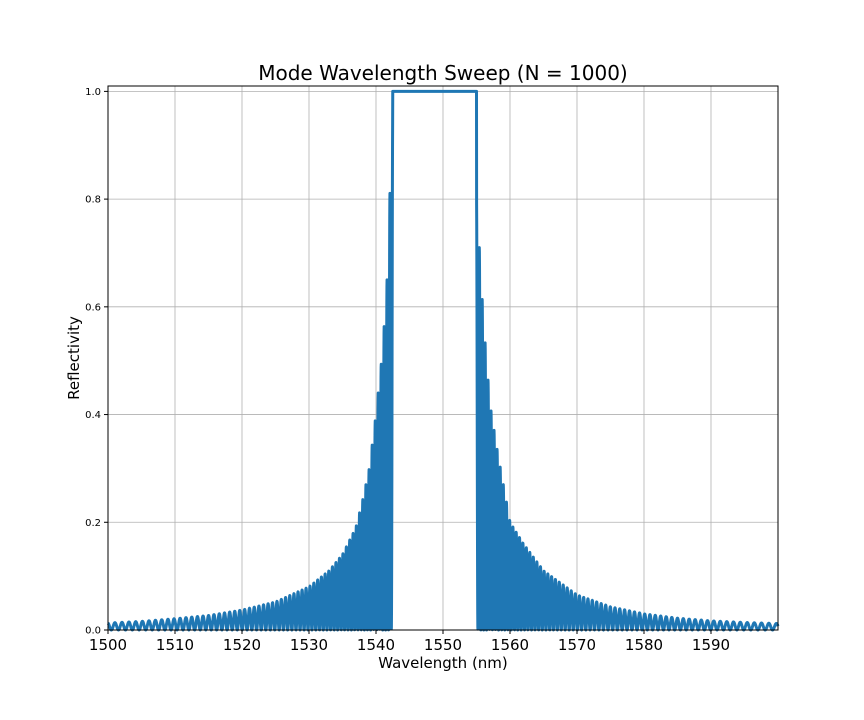  I want to click on x-tick-label: 1550, so click(443, 645).